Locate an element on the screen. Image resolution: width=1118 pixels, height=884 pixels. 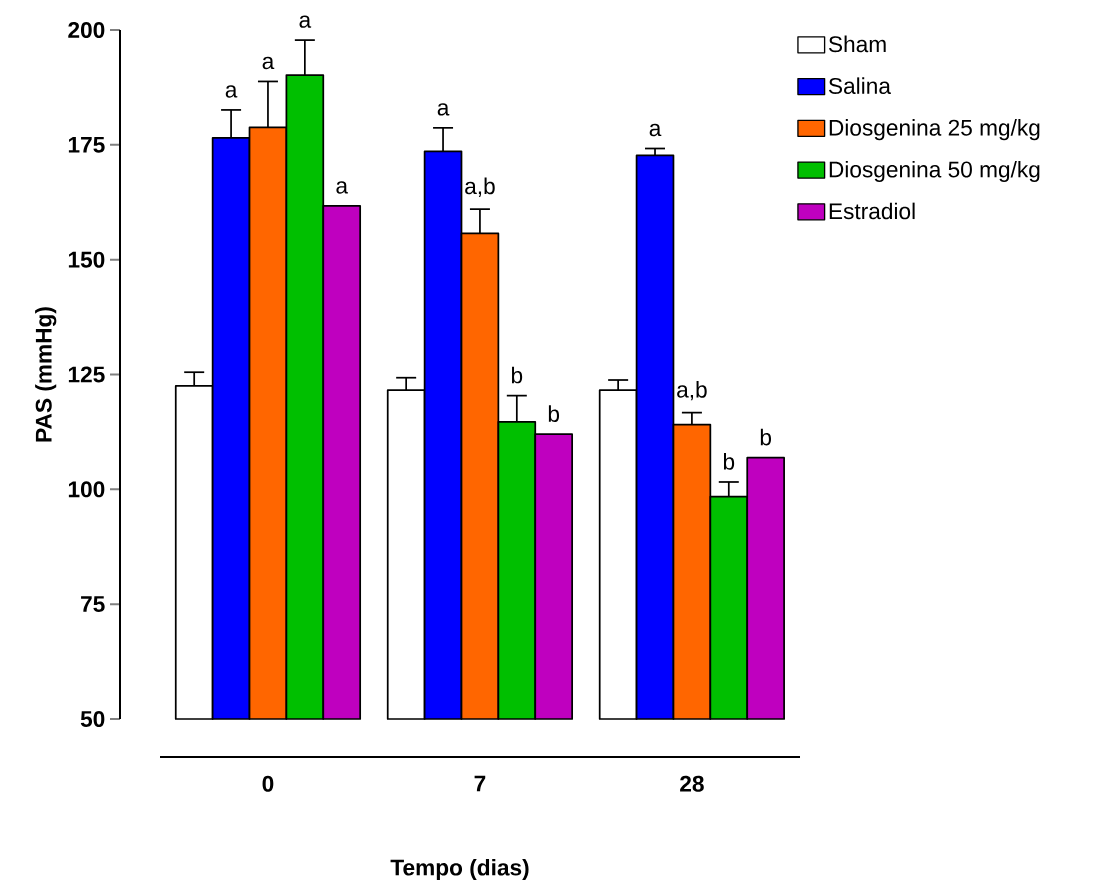
x-axis-title: Tempo (dias) is located at coordinates (459, 869).